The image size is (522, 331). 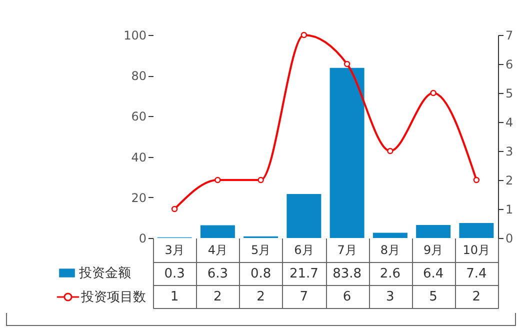 I want to click on legend-label: 投资项目数, so click(x=113, y=297).